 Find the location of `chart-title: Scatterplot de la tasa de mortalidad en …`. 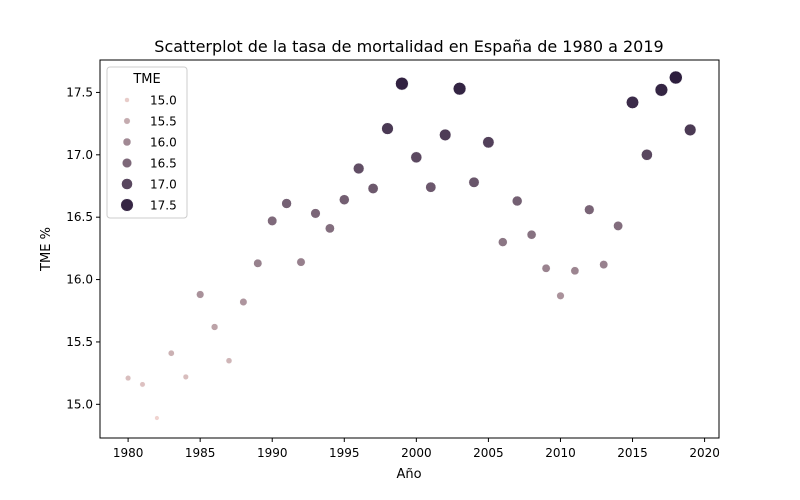

chart-title: Scatterplot de la tasa de mortalidad en … is located at coordinates (408, 46).